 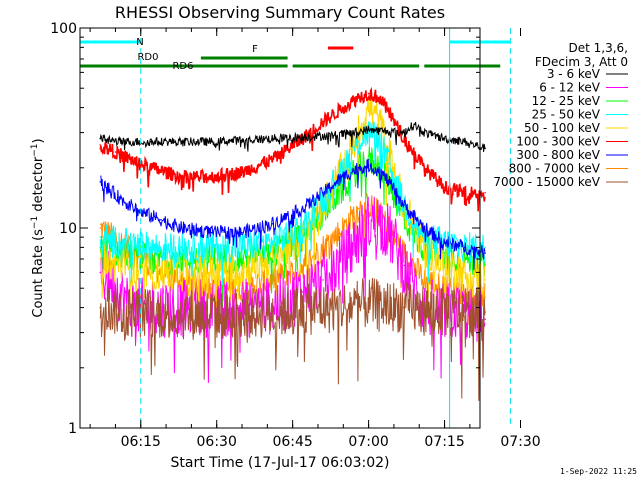 What do you see at coordinates (599, 48) in the screenshot?
I see `legend-header-line: Det 1,3,6,` at bounding box center [599, 48].